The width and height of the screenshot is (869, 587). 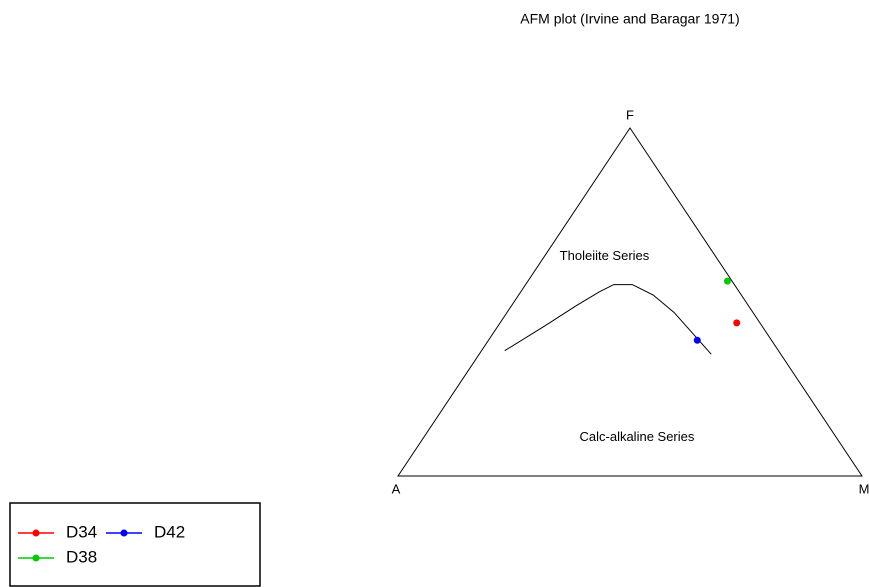 I want to click on legend, so click(x=135, y=544).